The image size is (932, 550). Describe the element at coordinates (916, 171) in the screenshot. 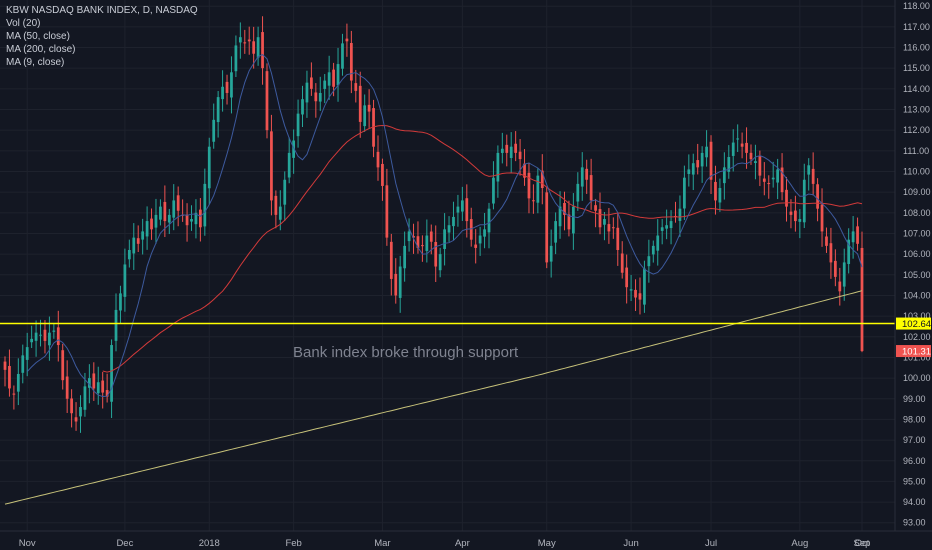

I see `y-tick-label: 110.00` at that location.